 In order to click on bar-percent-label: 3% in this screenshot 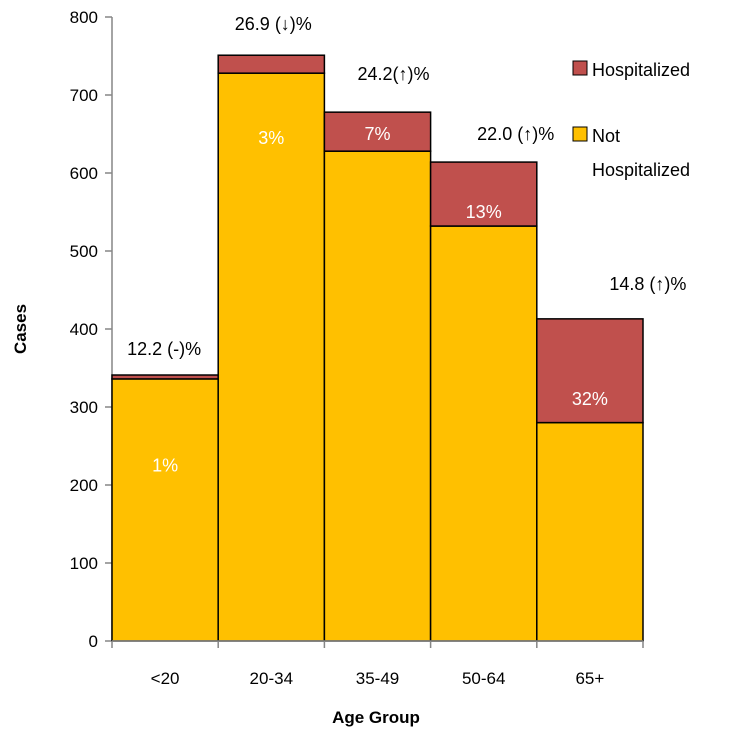, I will do `click(271, 138)`.